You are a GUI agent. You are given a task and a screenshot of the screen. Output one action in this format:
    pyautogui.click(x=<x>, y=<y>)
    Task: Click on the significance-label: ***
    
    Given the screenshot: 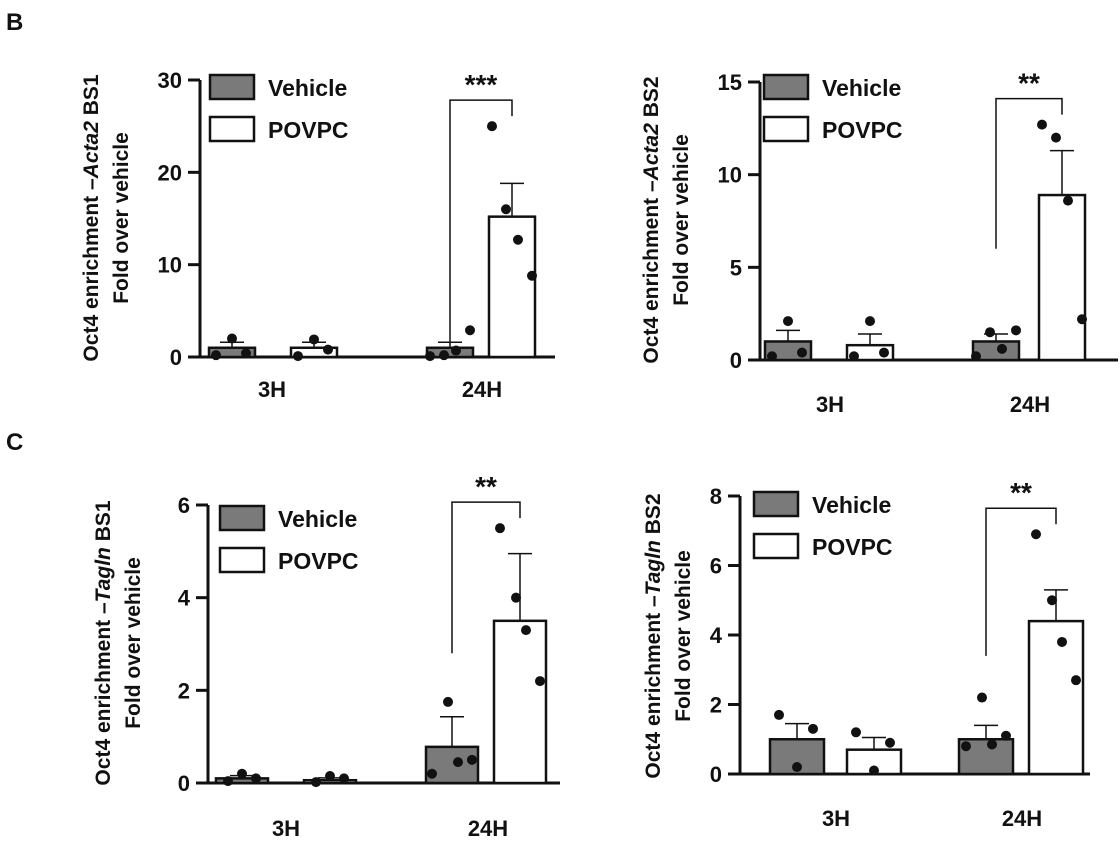 What is the action you would take?
    pyautogui.click(x=481, y=84)
    